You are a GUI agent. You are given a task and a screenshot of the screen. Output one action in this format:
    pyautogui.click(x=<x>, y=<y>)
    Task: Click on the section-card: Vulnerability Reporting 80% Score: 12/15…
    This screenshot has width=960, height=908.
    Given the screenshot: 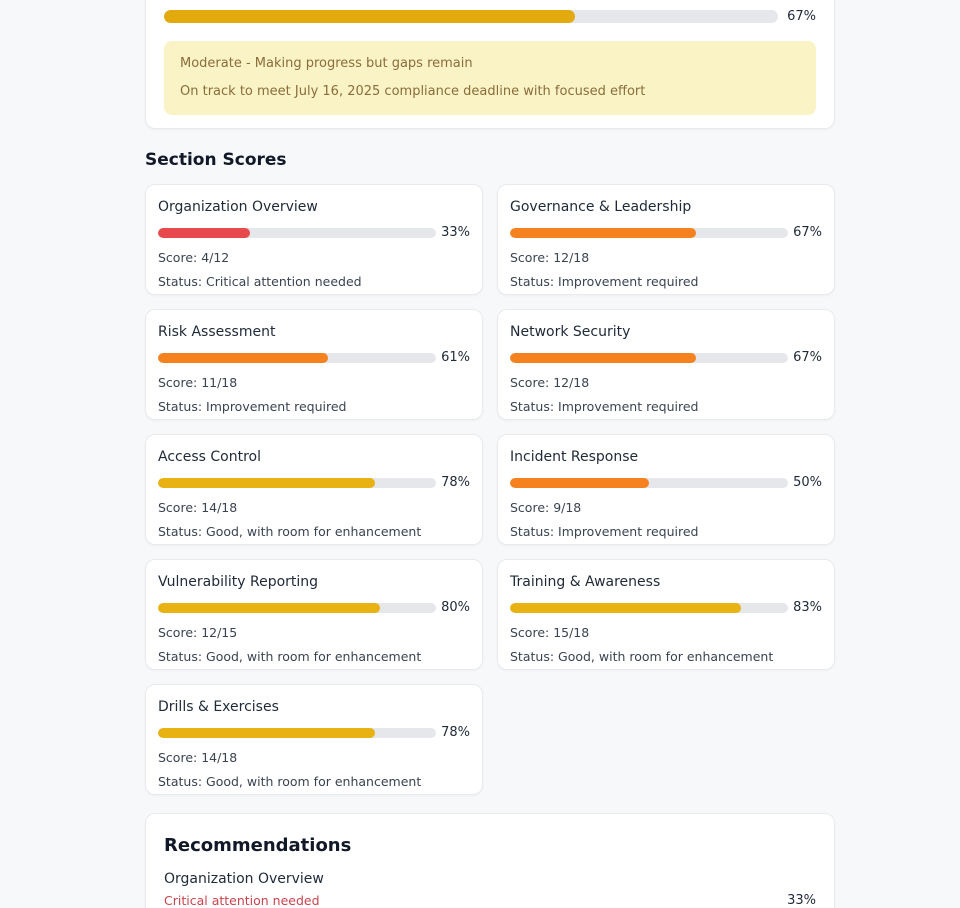 What is the action you would take?
    pyautogui.click(x=314, y=614)
    